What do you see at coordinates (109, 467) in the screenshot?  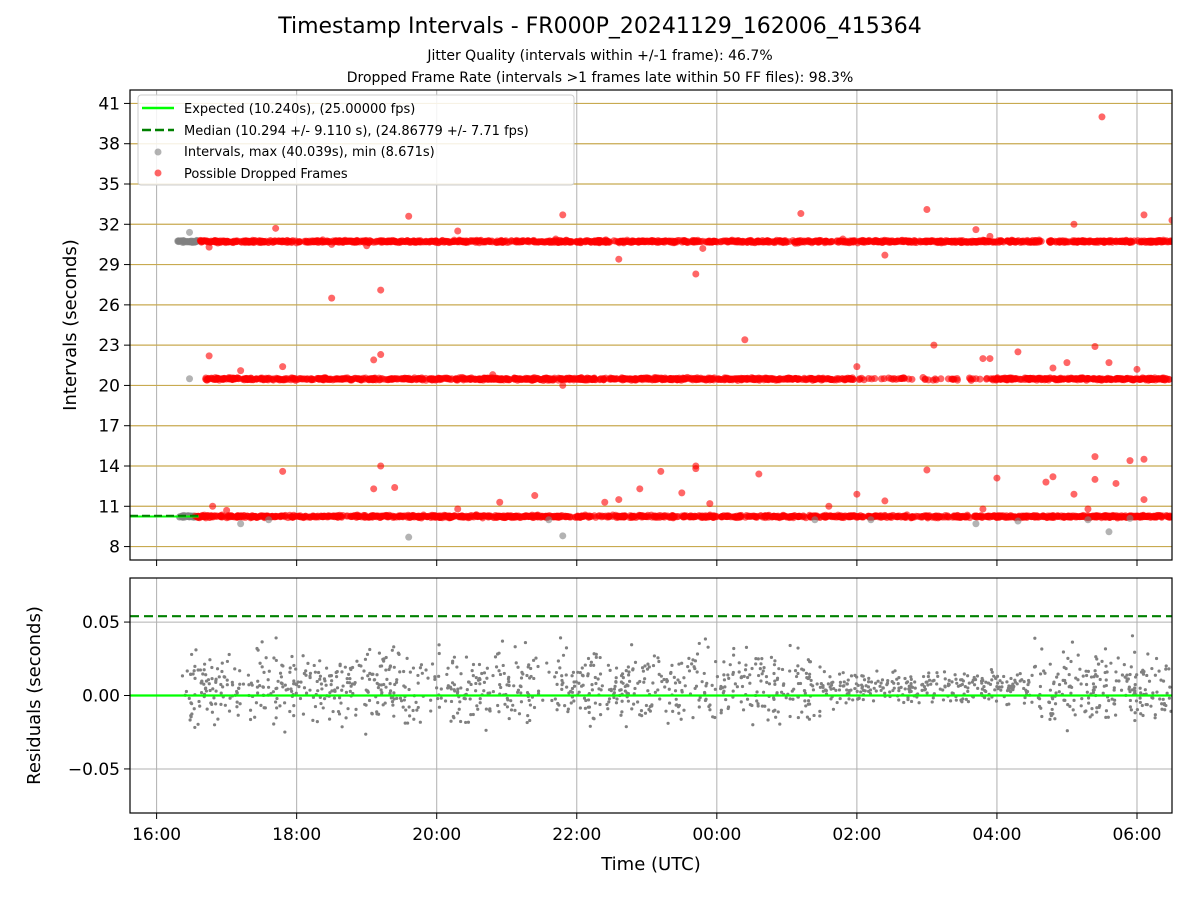 I see `y-tick-label: 14` at bounding box center [109, 467].